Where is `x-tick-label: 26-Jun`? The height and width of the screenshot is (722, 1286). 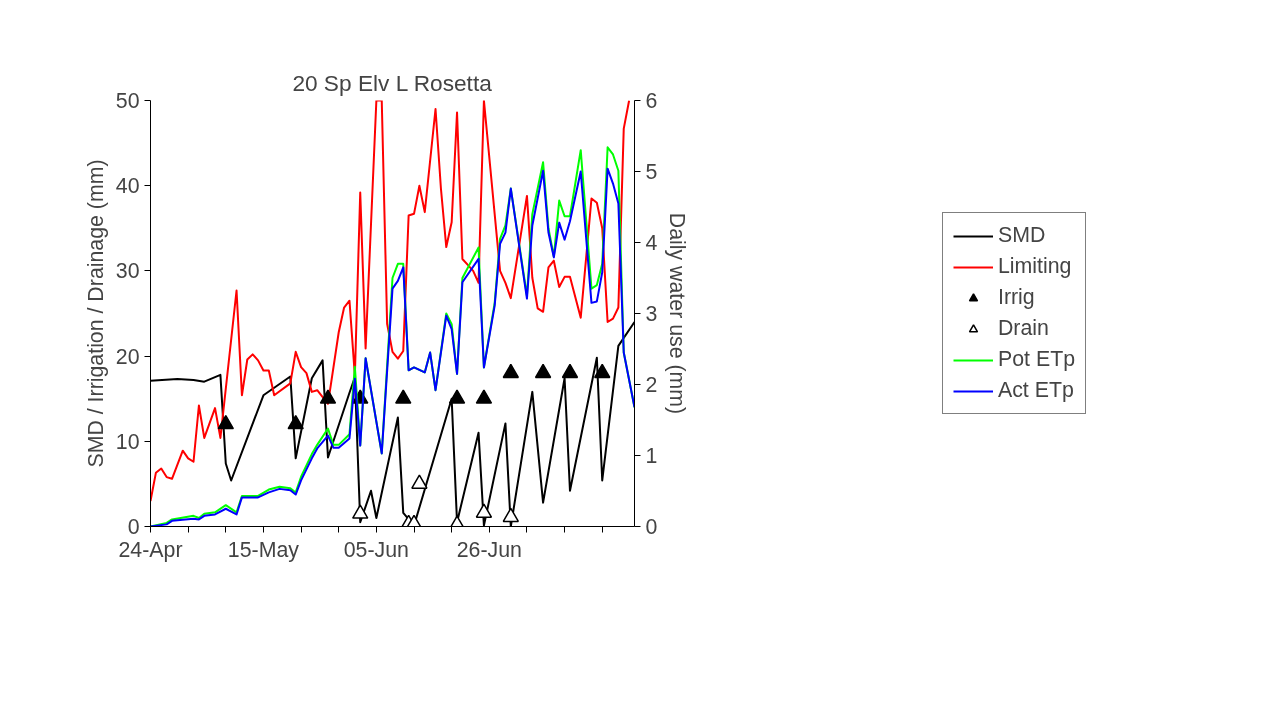
x-tick-label: 26-Jun is located at coordinates (489, 549).